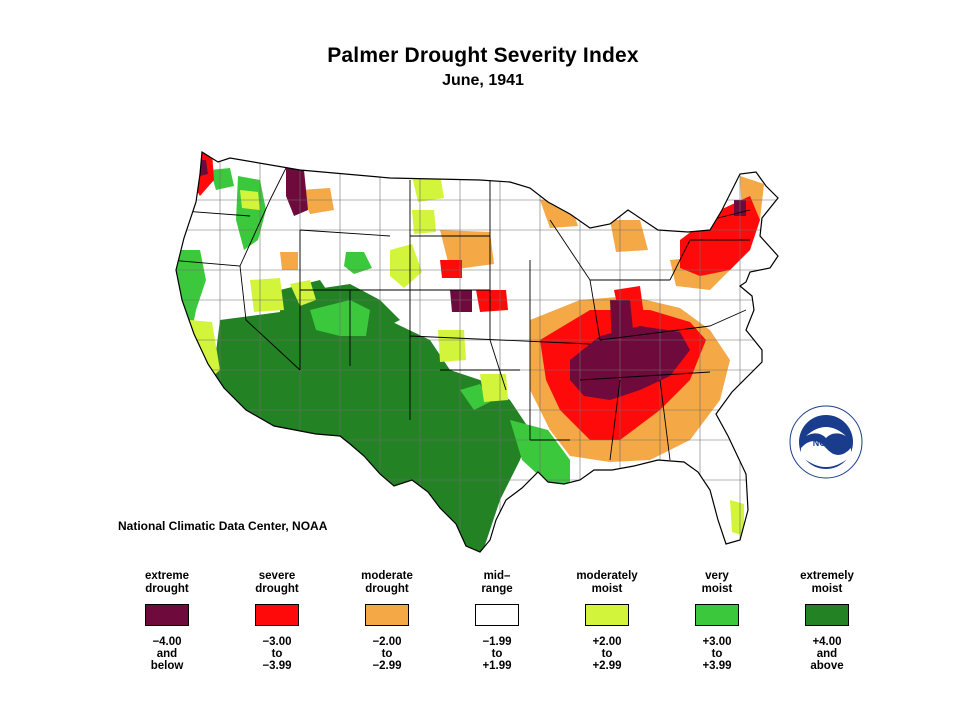 The image size is (960, 720). I want to click on legend-range-line: −2.00, so click(387, 642).